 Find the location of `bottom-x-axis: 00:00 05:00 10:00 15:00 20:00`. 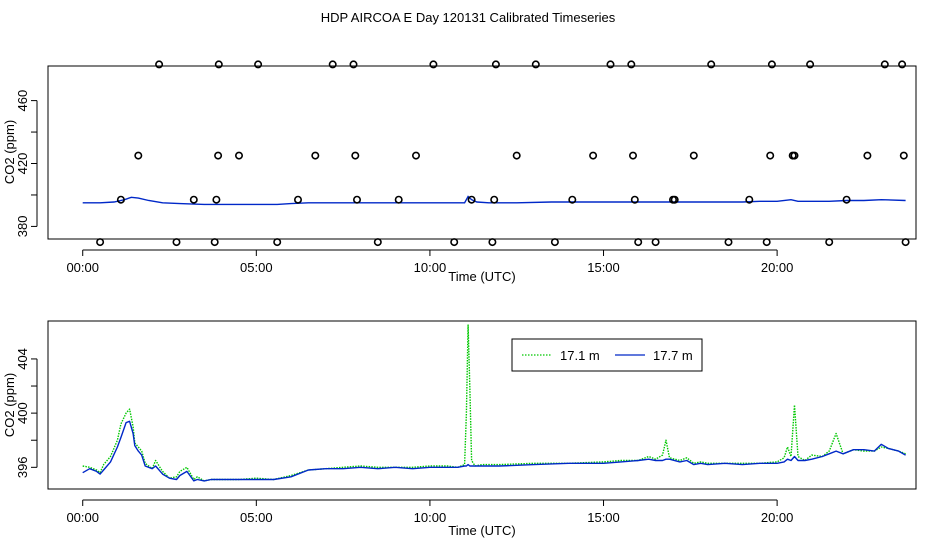

bottom-x-axis: 00:00 05:00 10:00 15:00 20:00 is located at coordinates (430, 512).